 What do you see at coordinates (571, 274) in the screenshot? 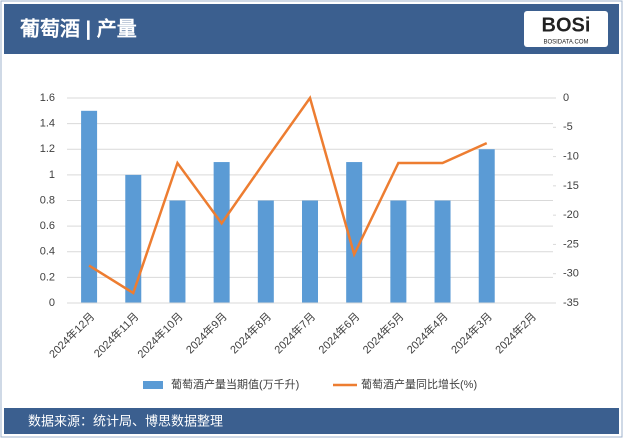
I see `y2-tick-label: -30` at bounding box center [571, 274].